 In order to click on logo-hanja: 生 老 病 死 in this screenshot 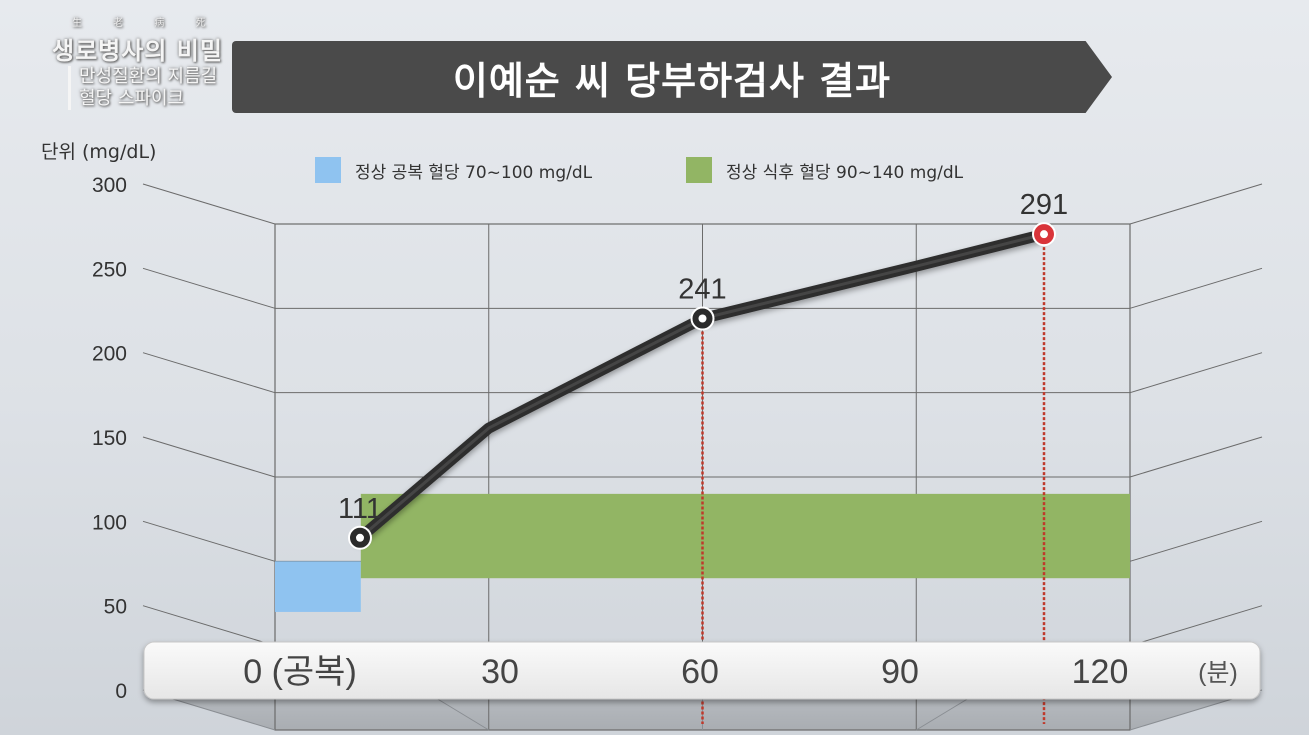, I will do `click(146, 23)`.